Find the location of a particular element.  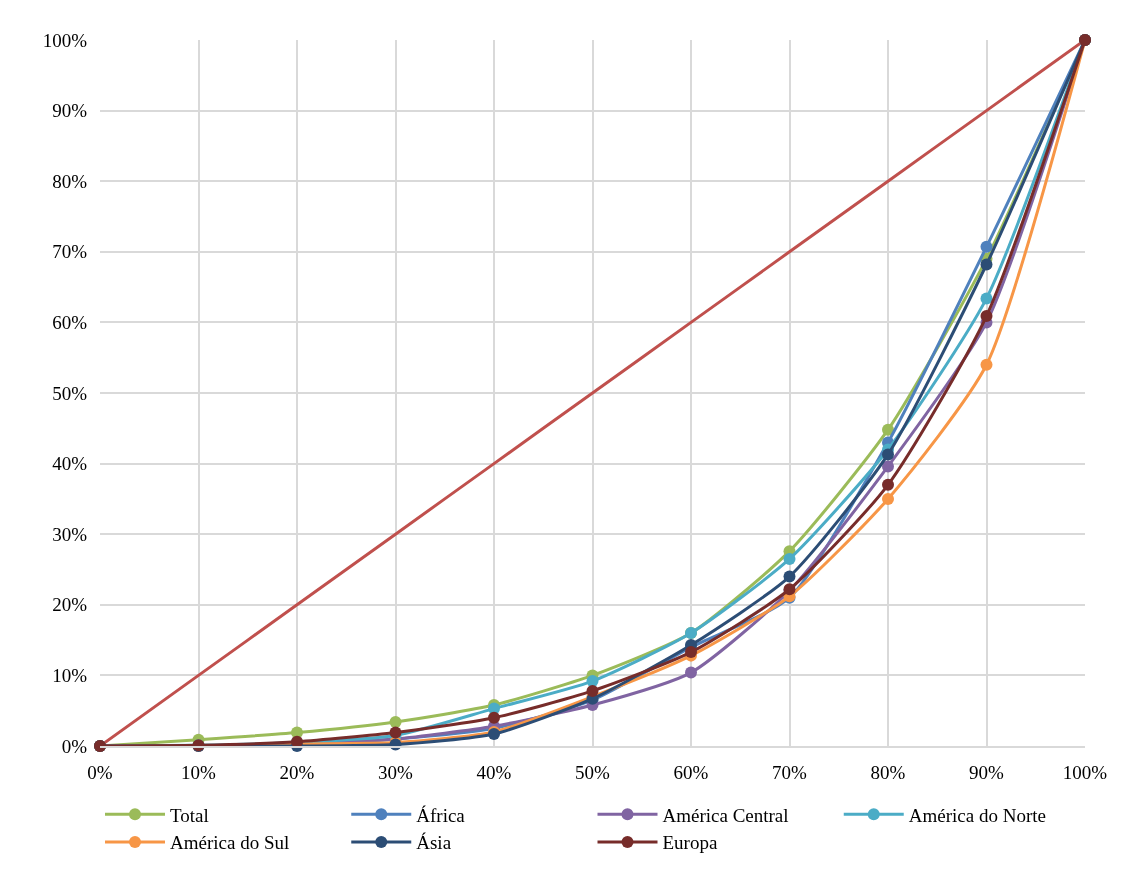

y-tick-label: 50% is located at coordinates (70, 393).